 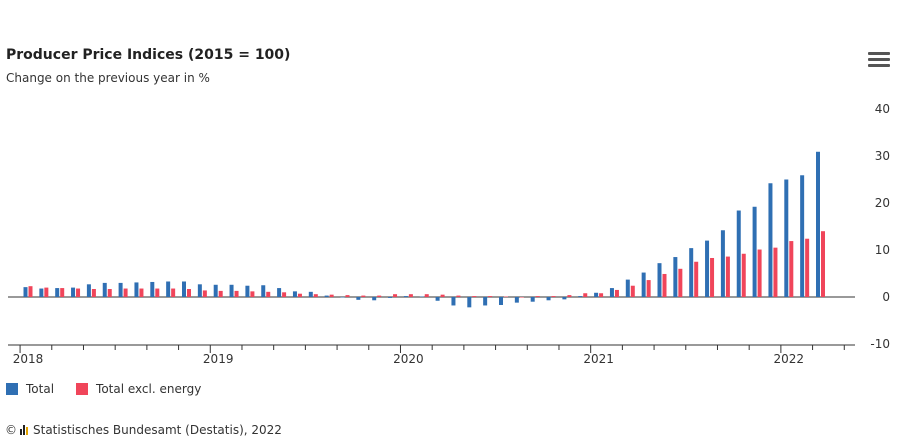 What do you see at coordinates (886, 297) in the screenshot?
I see `y-tick-label: 0` at bounding box center [886, 297].